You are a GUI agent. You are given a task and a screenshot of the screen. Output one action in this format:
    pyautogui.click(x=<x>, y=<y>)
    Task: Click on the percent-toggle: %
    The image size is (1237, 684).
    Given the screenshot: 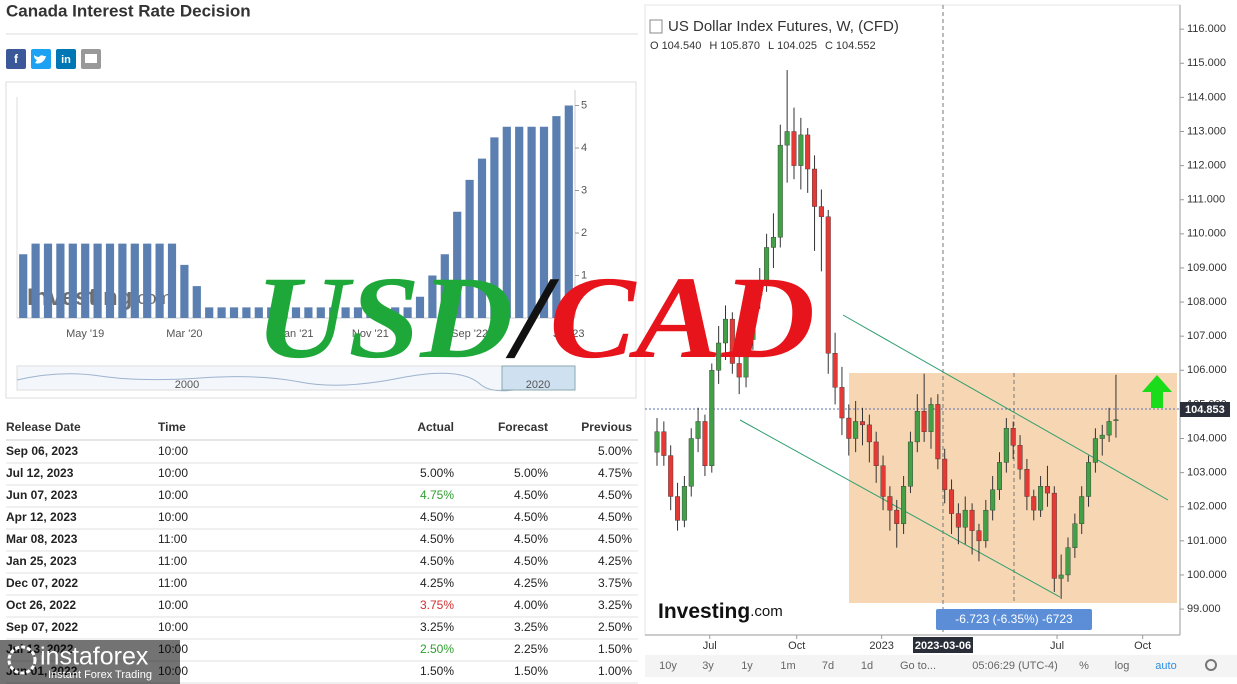 What is the action you would take?
    pyautogui.click(x=1084, y=666)
    